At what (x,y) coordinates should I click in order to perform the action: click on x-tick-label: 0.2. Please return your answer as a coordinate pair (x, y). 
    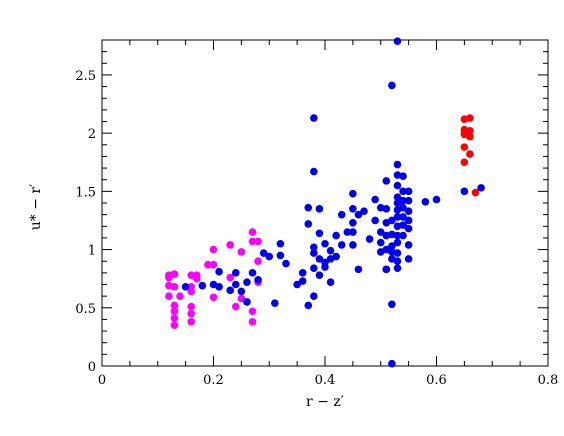
    Looking at the image, I should click on (213, 380).